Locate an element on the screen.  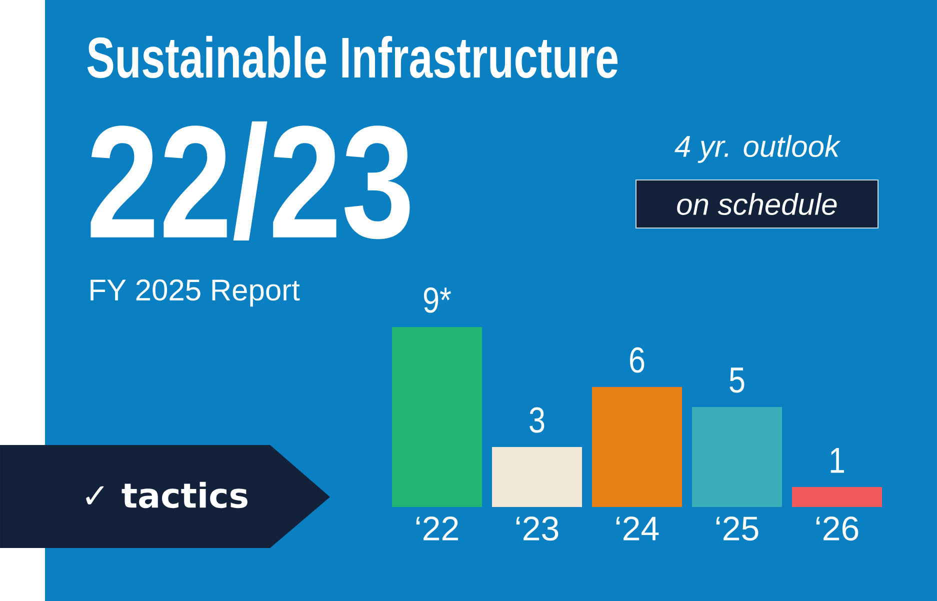
text: FY 2025 Report is located at coordinates (195, 293).